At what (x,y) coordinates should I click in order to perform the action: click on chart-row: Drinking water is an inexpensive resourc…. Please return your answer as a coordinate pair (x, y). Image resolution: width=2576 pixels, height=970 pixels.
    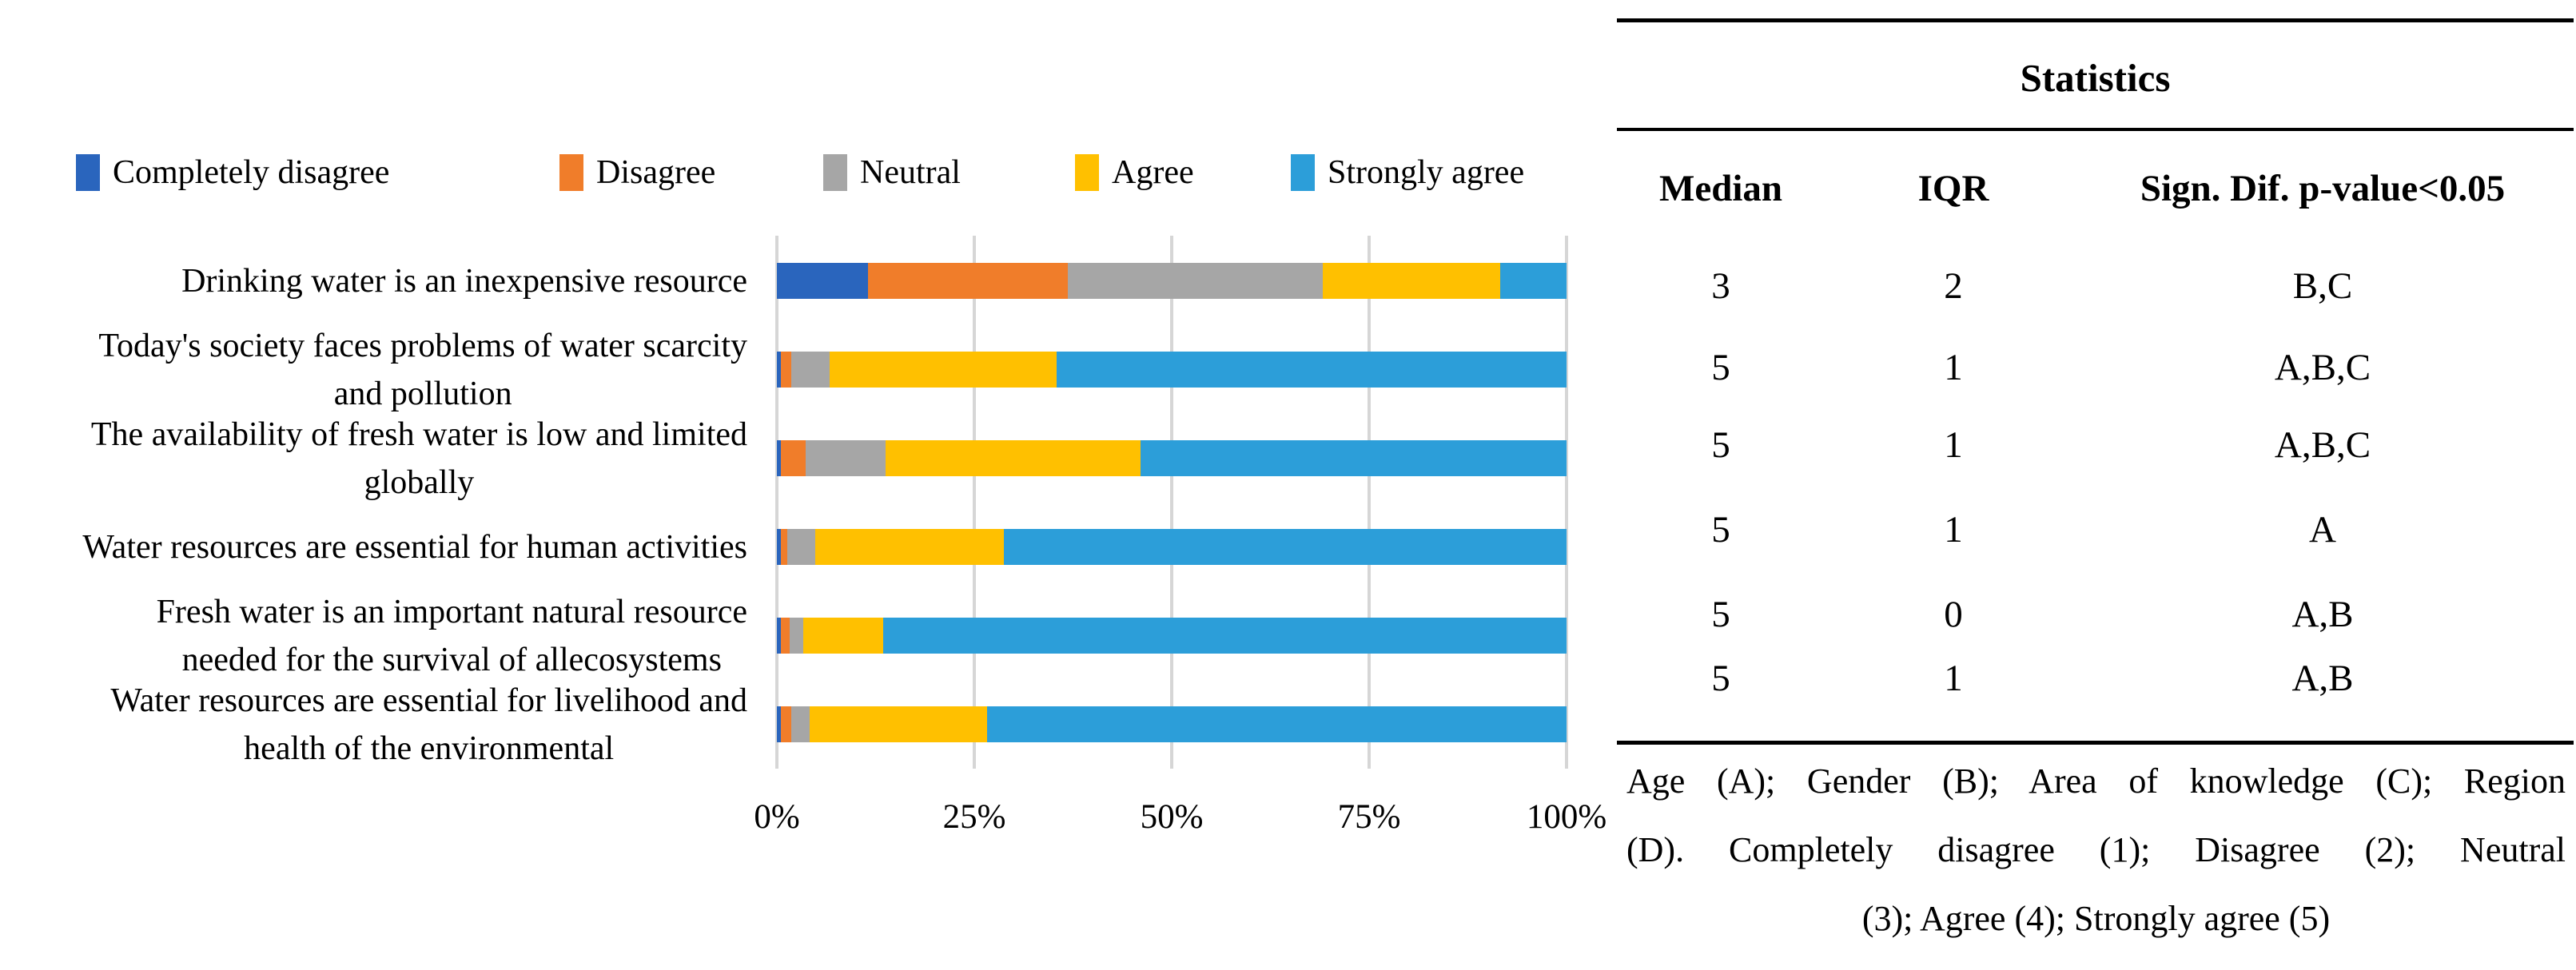
    Looking at the image, I should click on (803, 281).